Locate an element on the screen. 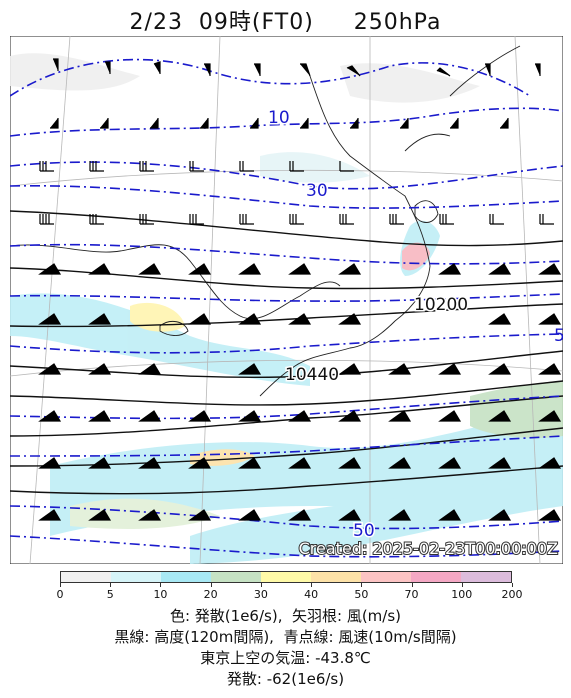 The width and height of the screenshot is (571, 698). colorbar-tick-label: 10 is located at coordinates (160, 594).